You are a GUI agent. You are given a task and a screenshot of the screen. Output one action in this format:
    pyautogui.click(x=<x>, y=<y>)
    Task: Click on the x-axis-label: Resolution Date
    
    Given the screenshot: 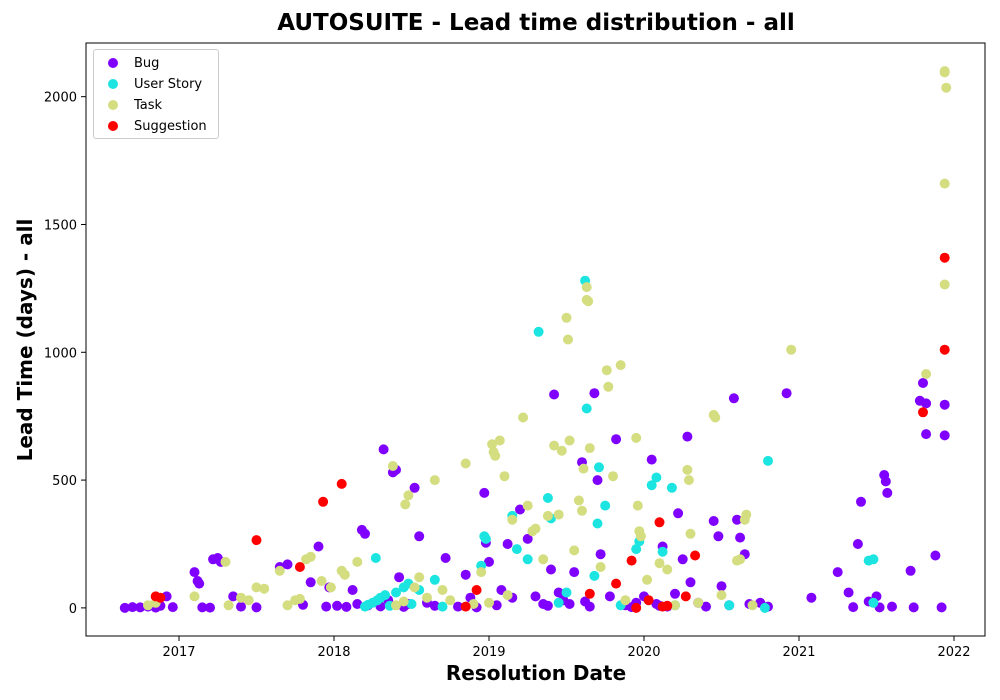 What is the action you would take?
    pyautogui.click(x=536, y=673)
    